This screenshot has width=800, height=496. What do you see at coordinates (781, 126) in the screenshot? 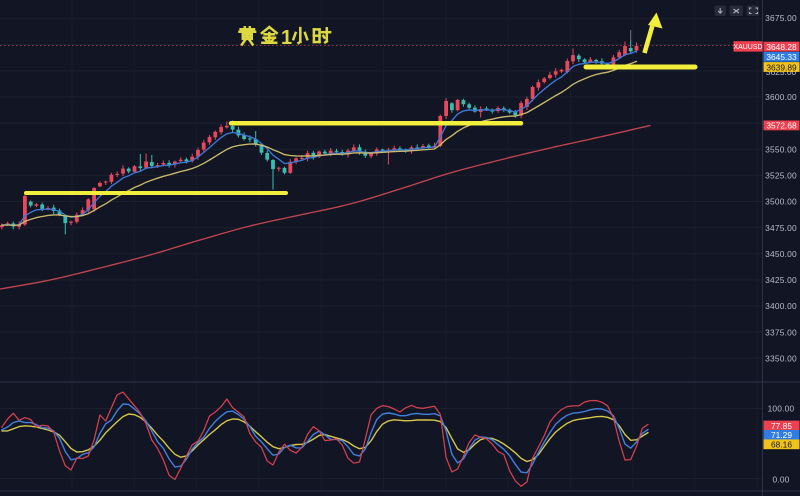
I see `svg-text: 3572.68` at bounding box center [781, 126].